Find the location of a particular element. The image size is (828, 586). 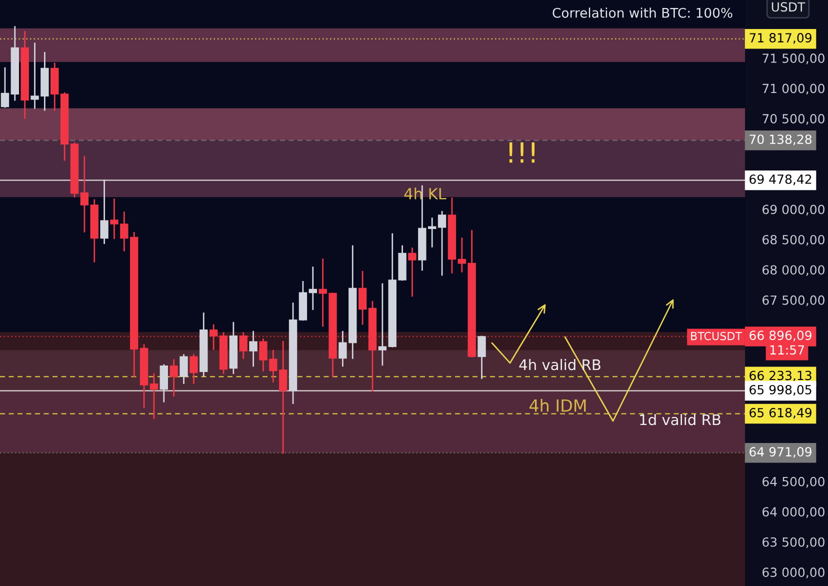

text: 11:57 is located at coordinates (787, 350).